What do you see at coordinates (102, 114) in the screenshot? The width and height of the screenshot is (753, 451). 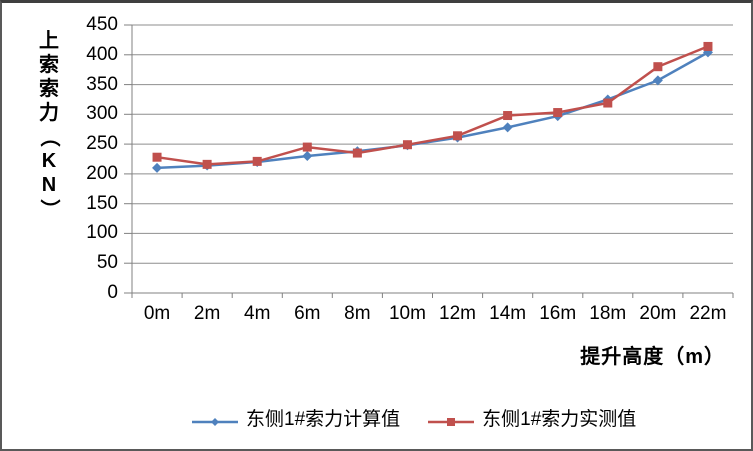 I see `y-tick-label: 300` at bounding box center [102, 114].